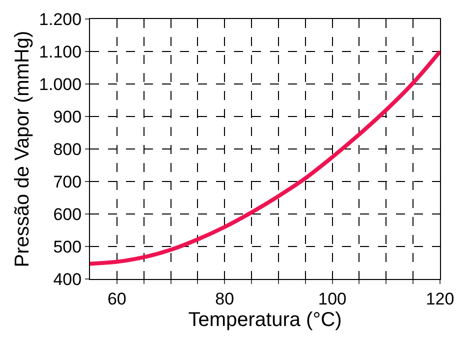 This screenshot has height=339, width=464. Describe the element at coordinates (67, 246) in the screenshot. I see `y-tick-label: 500` at that location.